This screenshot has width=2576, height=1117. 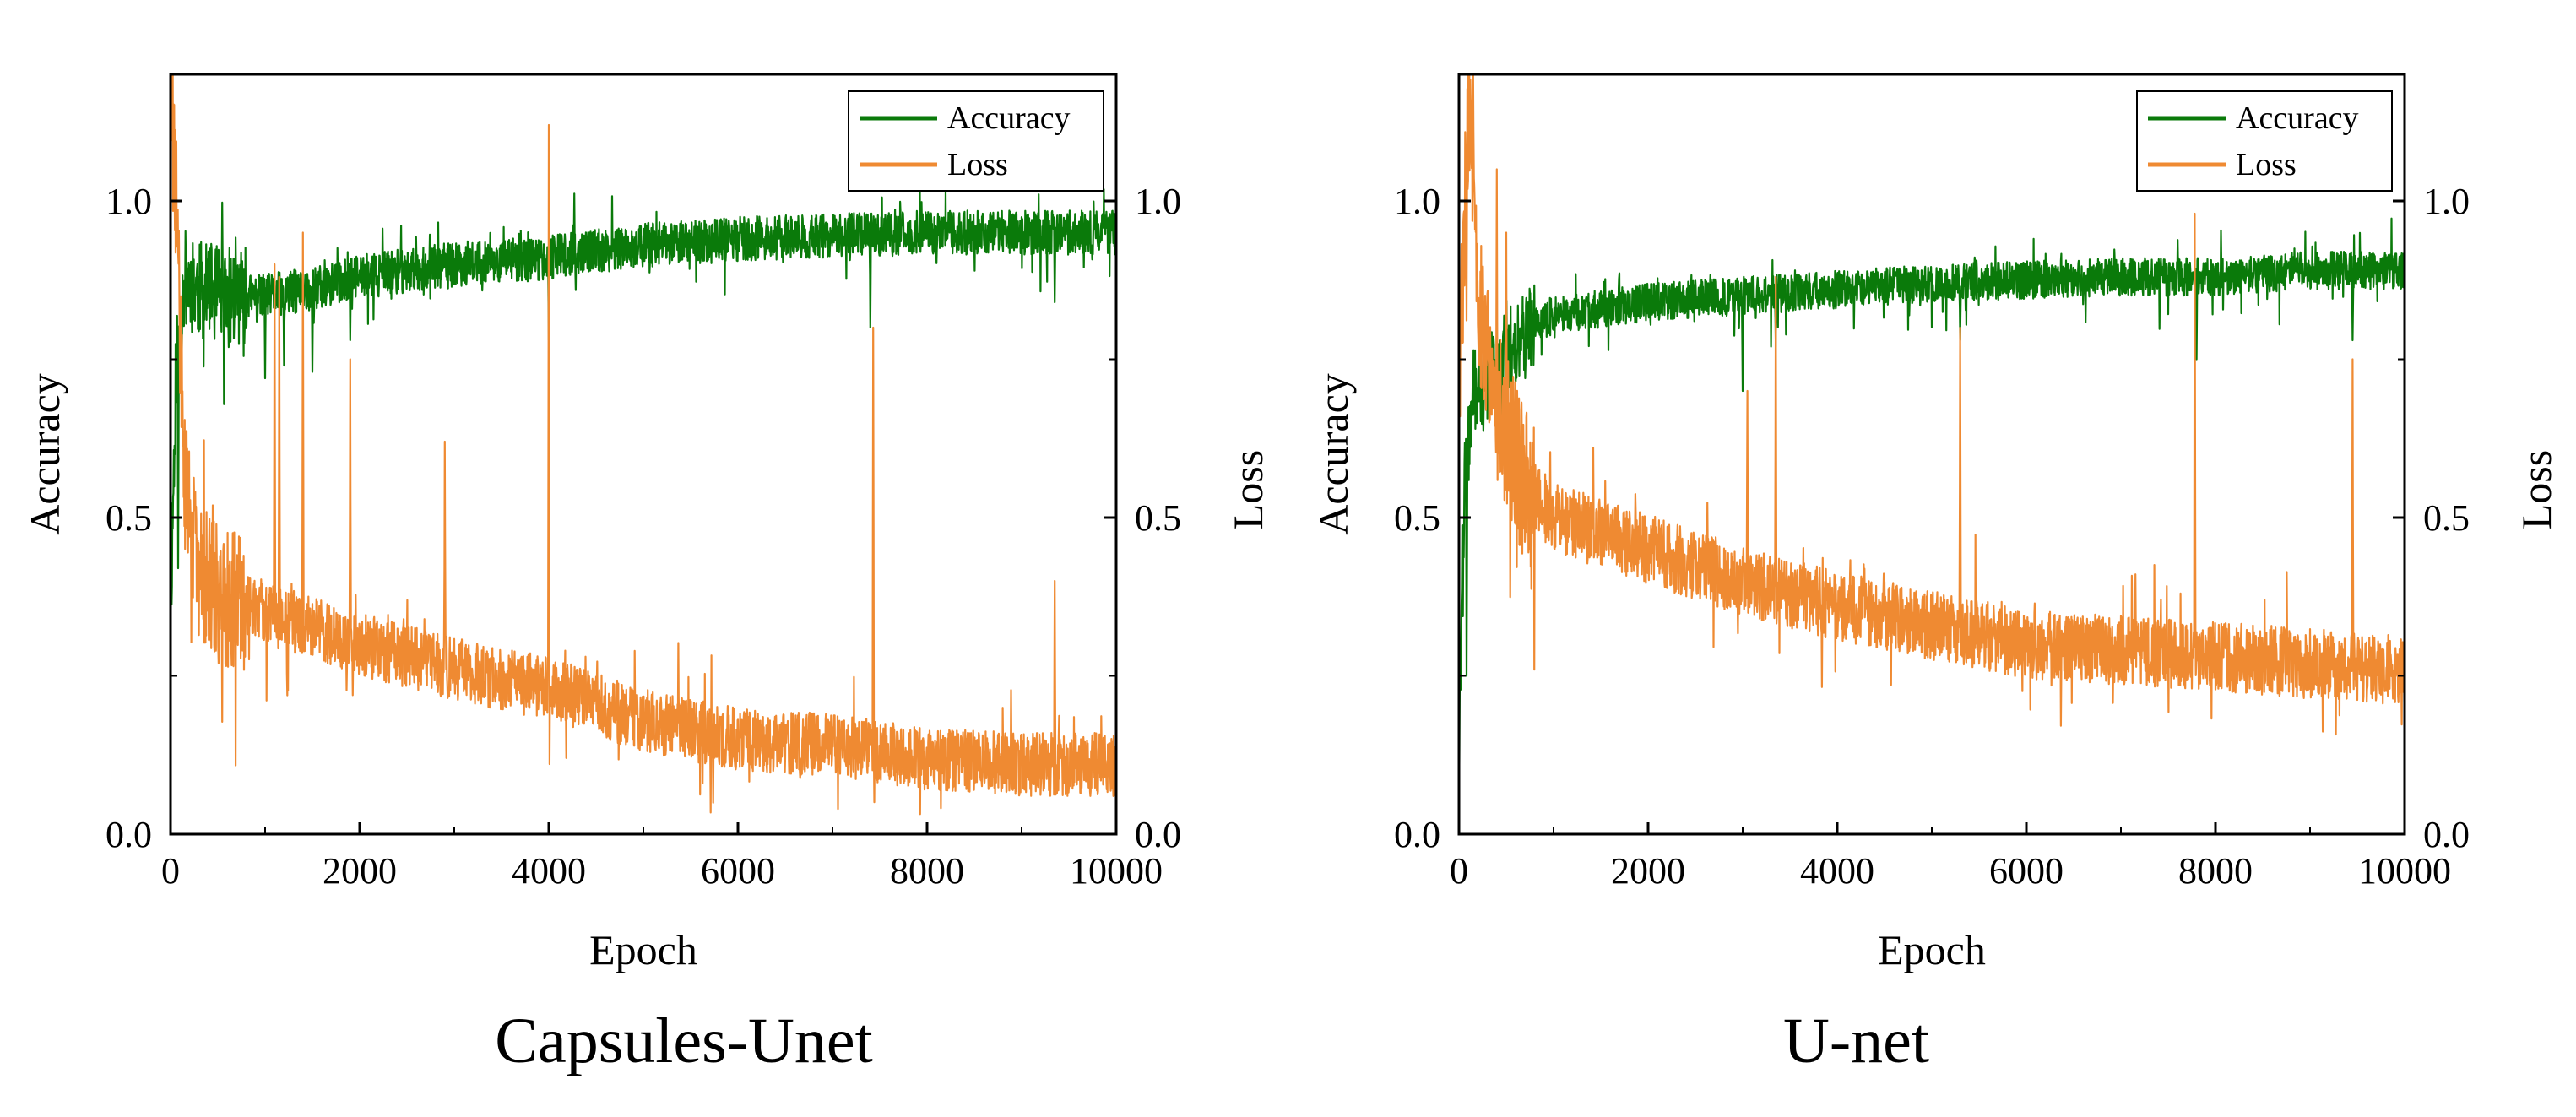 I want to click on caption-u-net: U-net, so click(x=1856, y=1041).